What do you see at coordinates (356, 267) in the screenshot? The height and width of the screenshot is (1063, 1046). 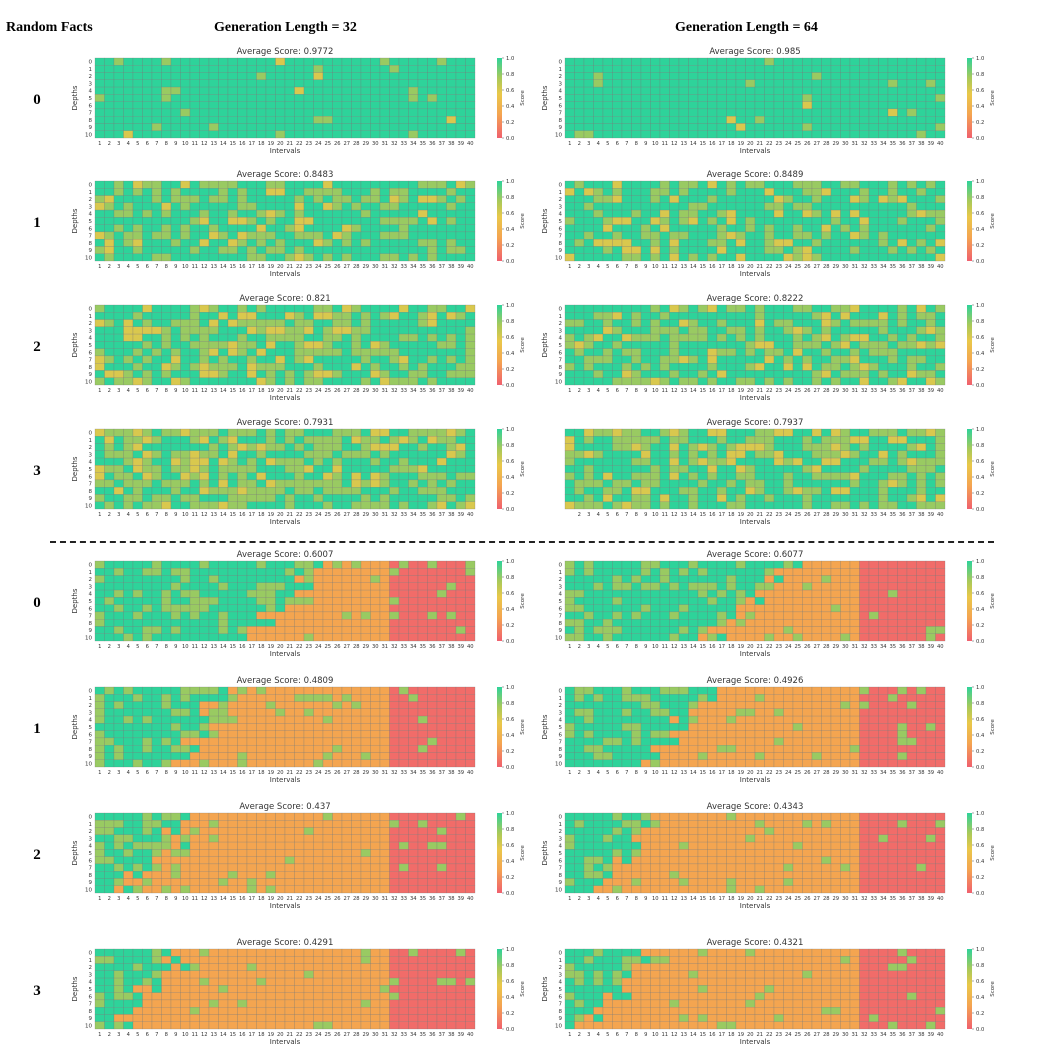 I see `x-tick-label: 28` at bounding box center [356, 267].